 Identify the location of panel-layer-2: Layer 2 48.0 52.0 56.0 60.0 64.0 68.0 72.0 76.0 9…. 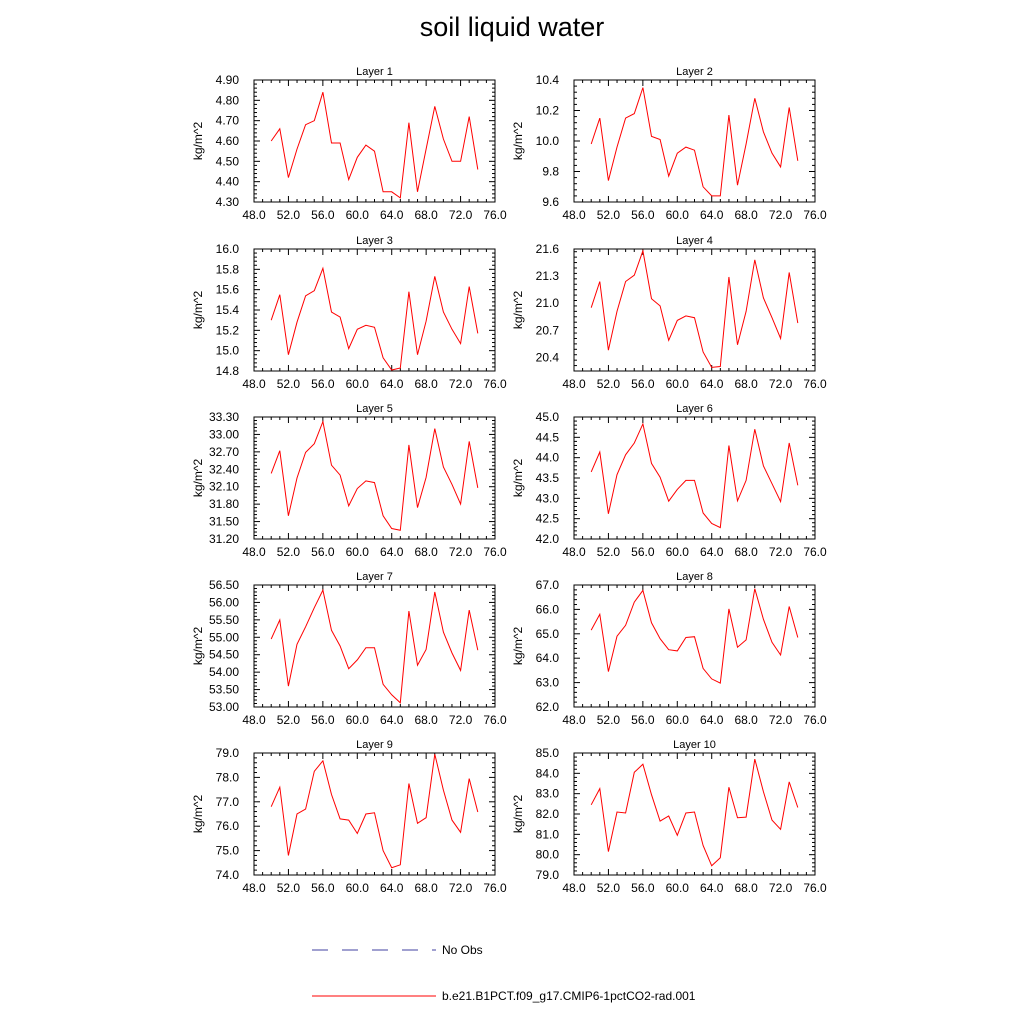
(669, 144).